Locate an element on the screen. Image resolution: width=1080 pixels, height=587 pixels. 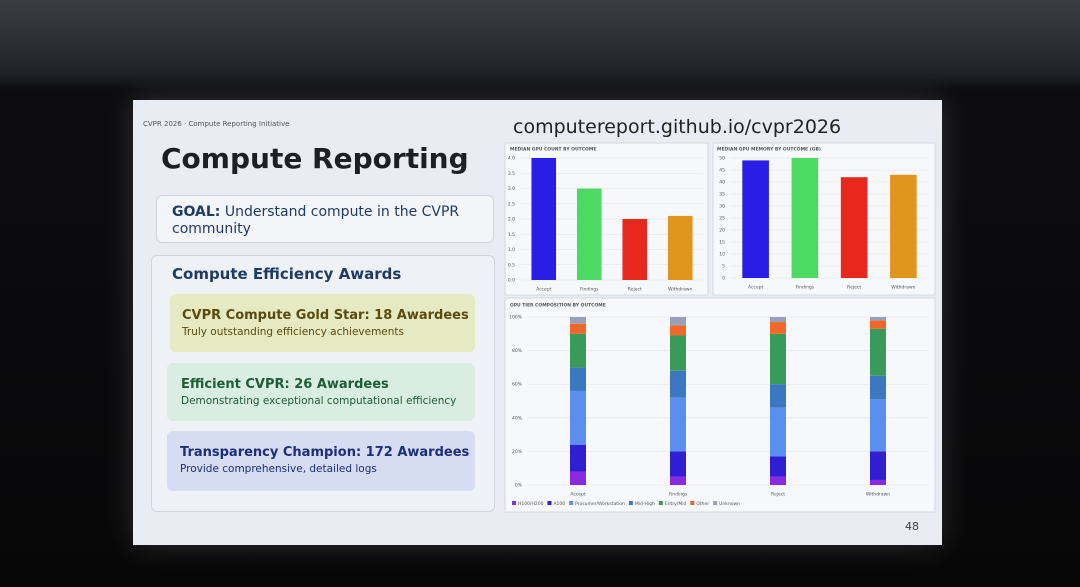
awards-title: Compute Efficiency Awards is located at coordinates (287, 274).